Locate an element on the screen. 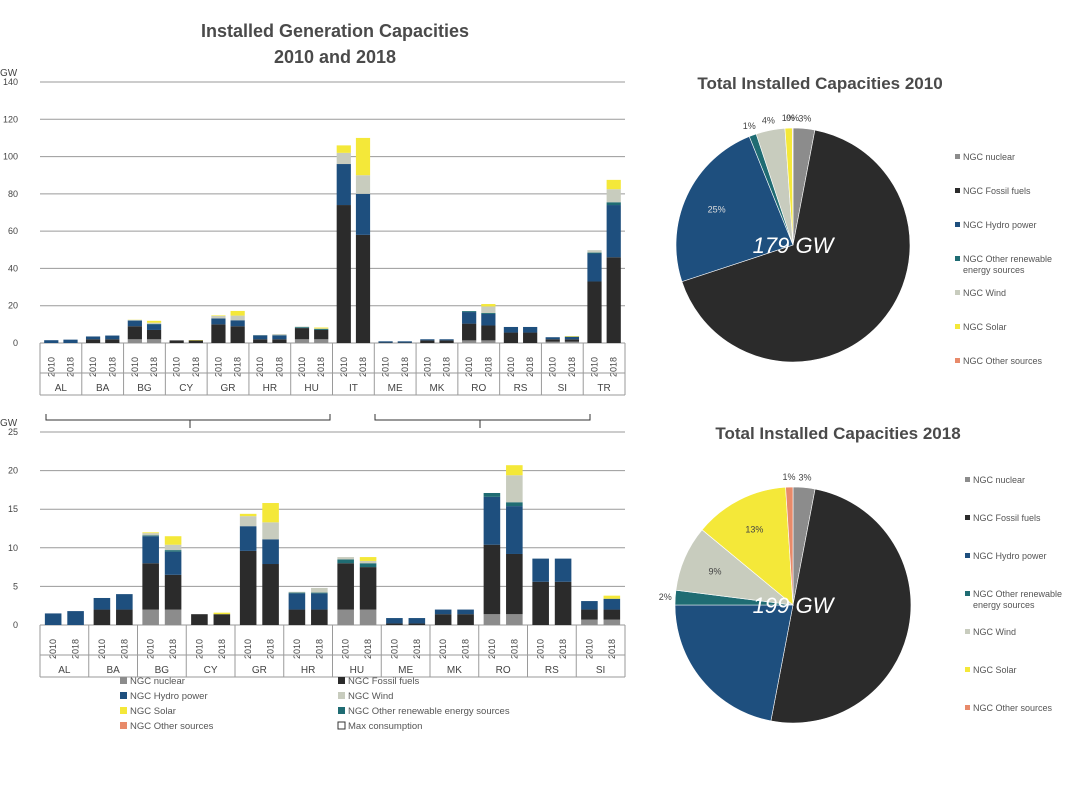 The height and width of the screenshot is (795, 1092). legend-label: NGC Other renewable energy sources is located at coordinates (429, 711).